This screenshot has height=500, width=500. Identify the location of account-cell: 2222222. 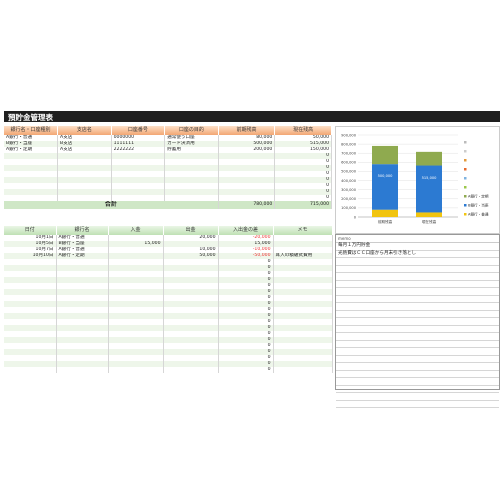
(138, 150).